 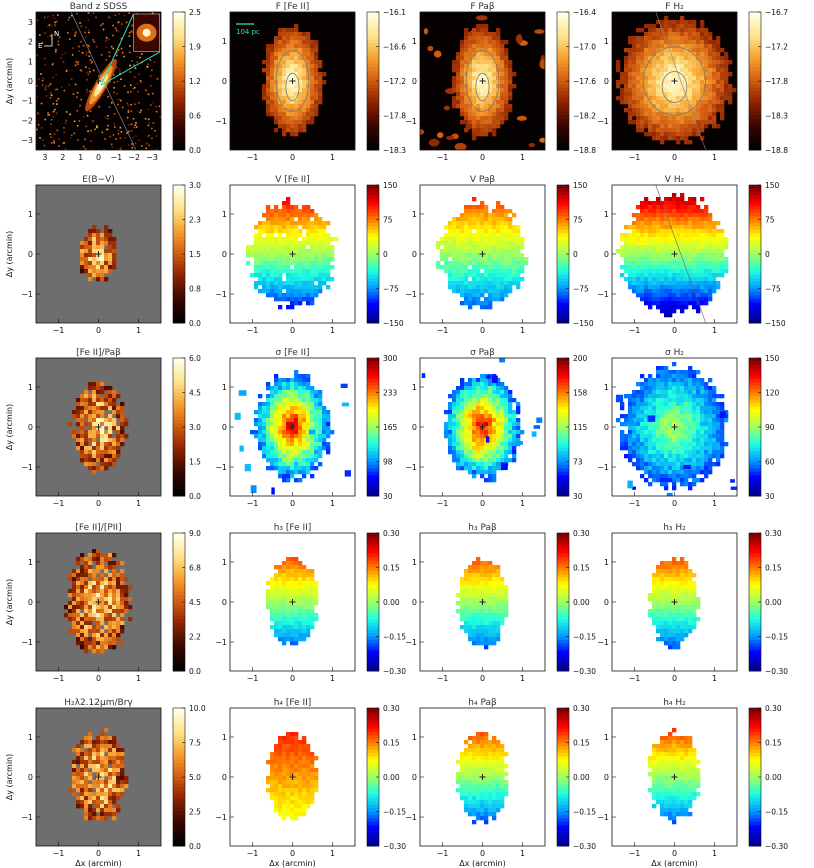 What do you see at coordinates (483, 180) in the screenshot?
I see `panel-title: V Paβ` at bounding box center [483, 180].